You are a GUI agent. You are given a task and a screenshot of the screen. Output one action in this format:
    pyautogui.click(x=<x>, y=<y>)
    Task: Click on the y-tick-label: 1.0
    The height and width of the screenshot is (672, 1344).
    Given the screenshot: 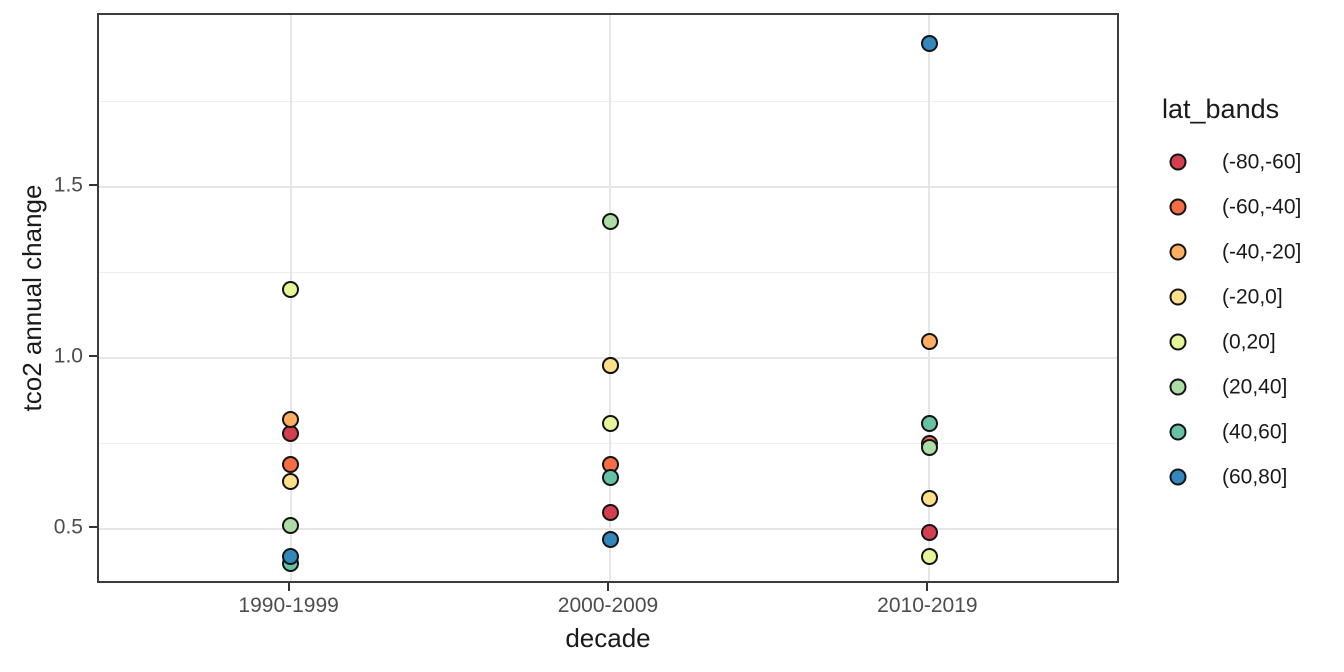 What is the action you would take?
    pyautogui.click(x=68, y=356)
    